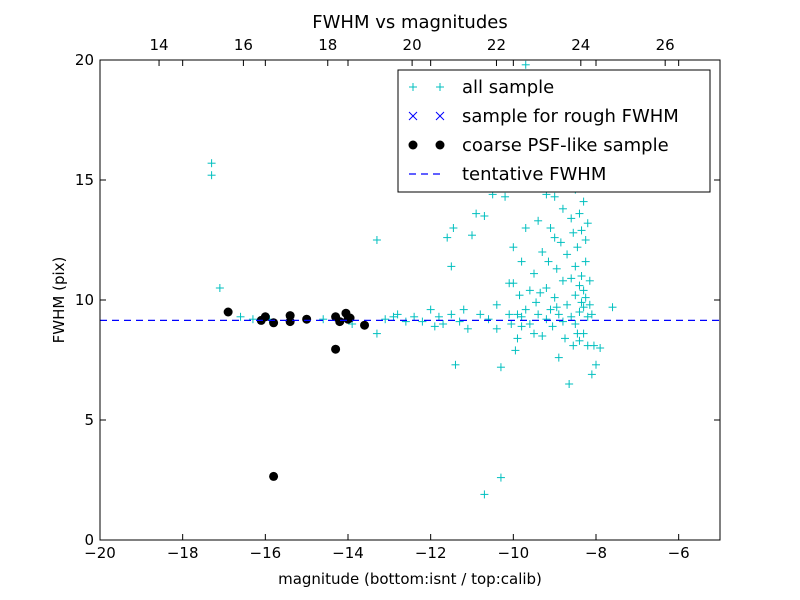  Describe the element at coordinates (100, 553) in the screenshot. I see `x-tick-label: −20` at that location.